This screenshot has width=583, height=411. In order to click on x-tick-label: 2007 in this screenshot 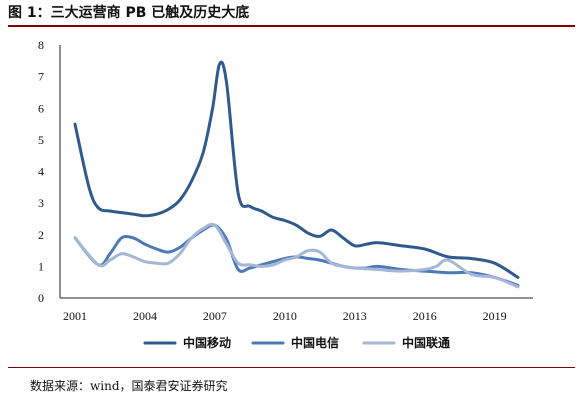, I will do `click(215, 316)`.